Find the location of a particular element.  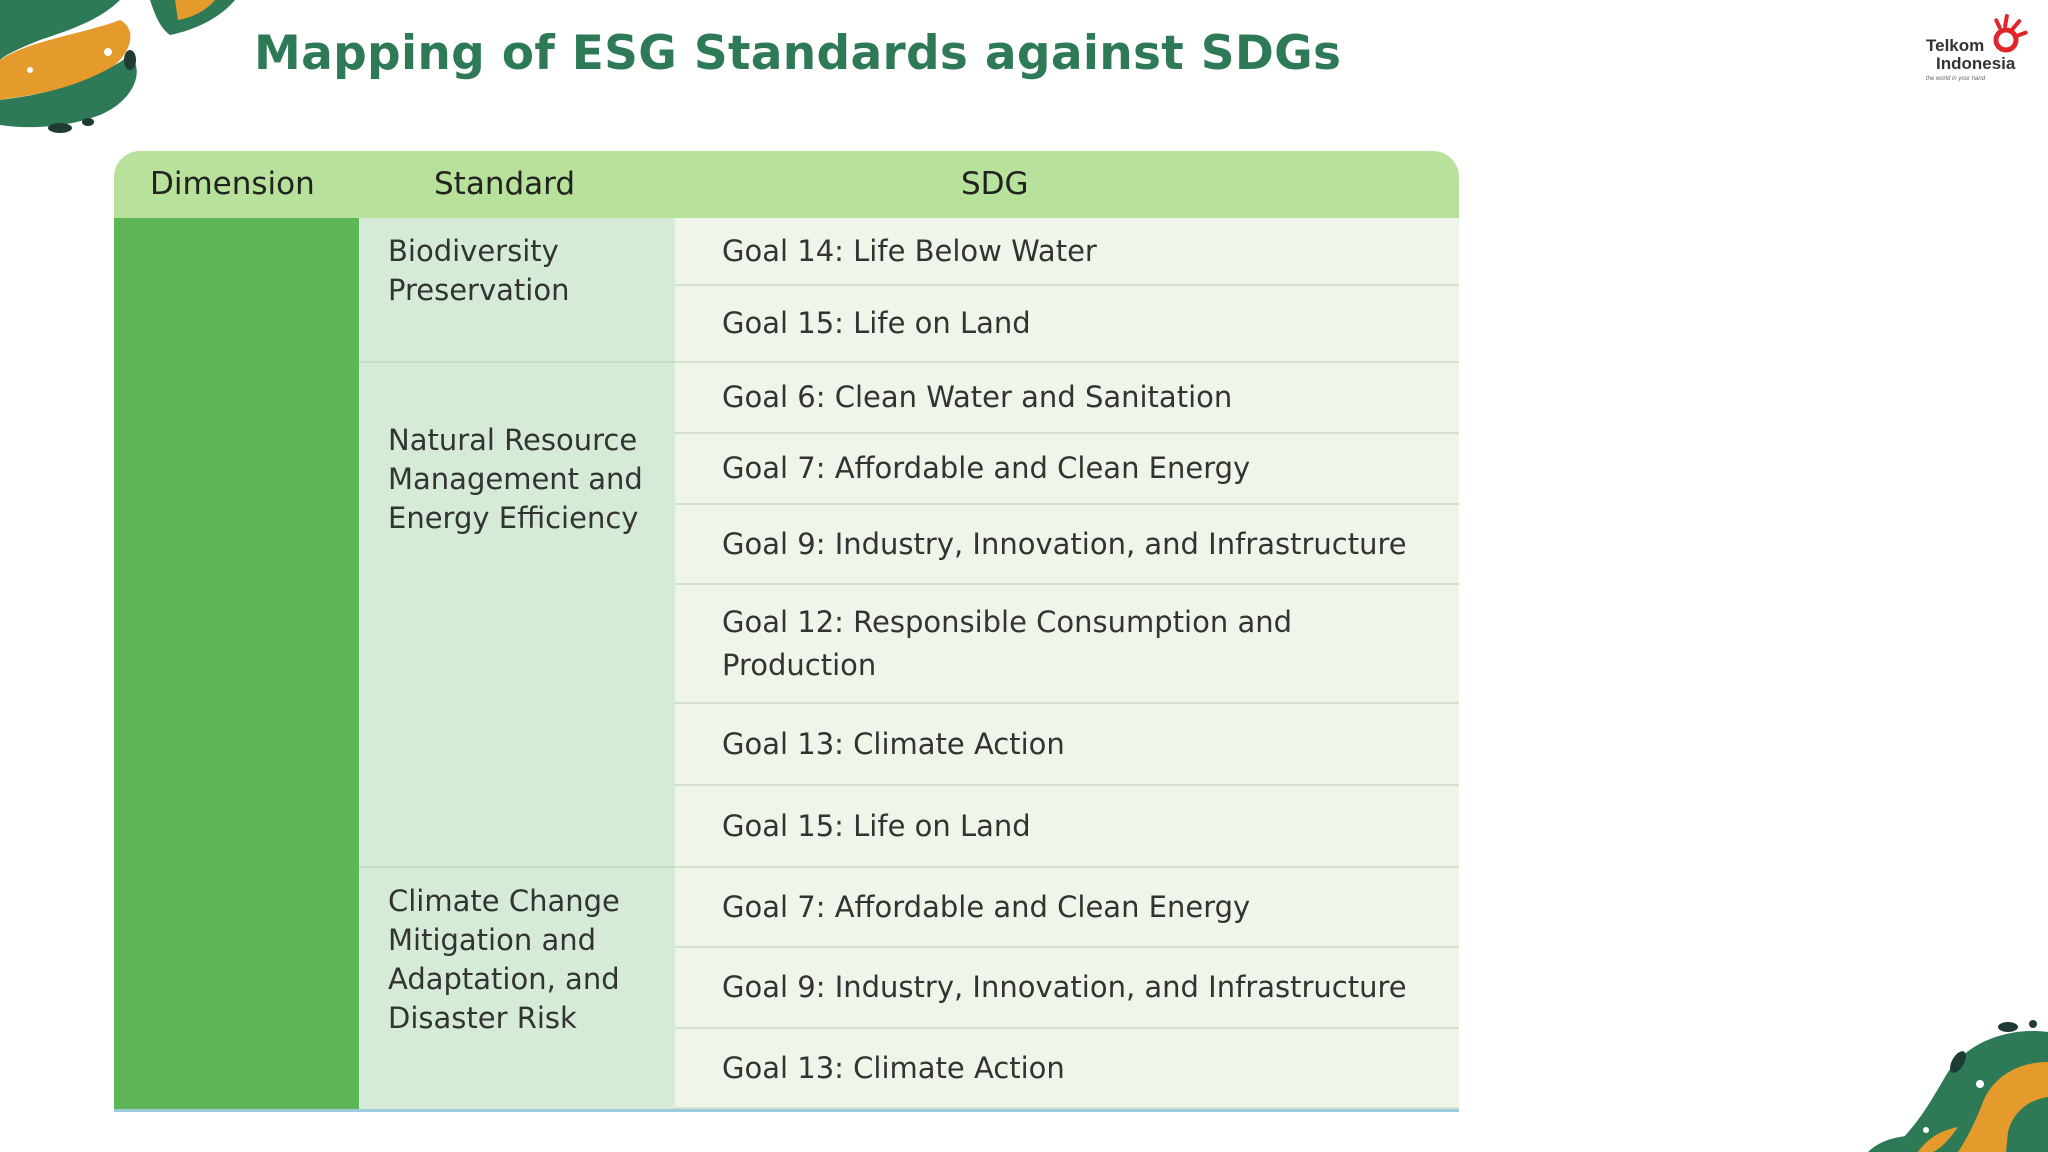

logo-text-indonesia: Indonesia is located at coordinates (1976, 63).